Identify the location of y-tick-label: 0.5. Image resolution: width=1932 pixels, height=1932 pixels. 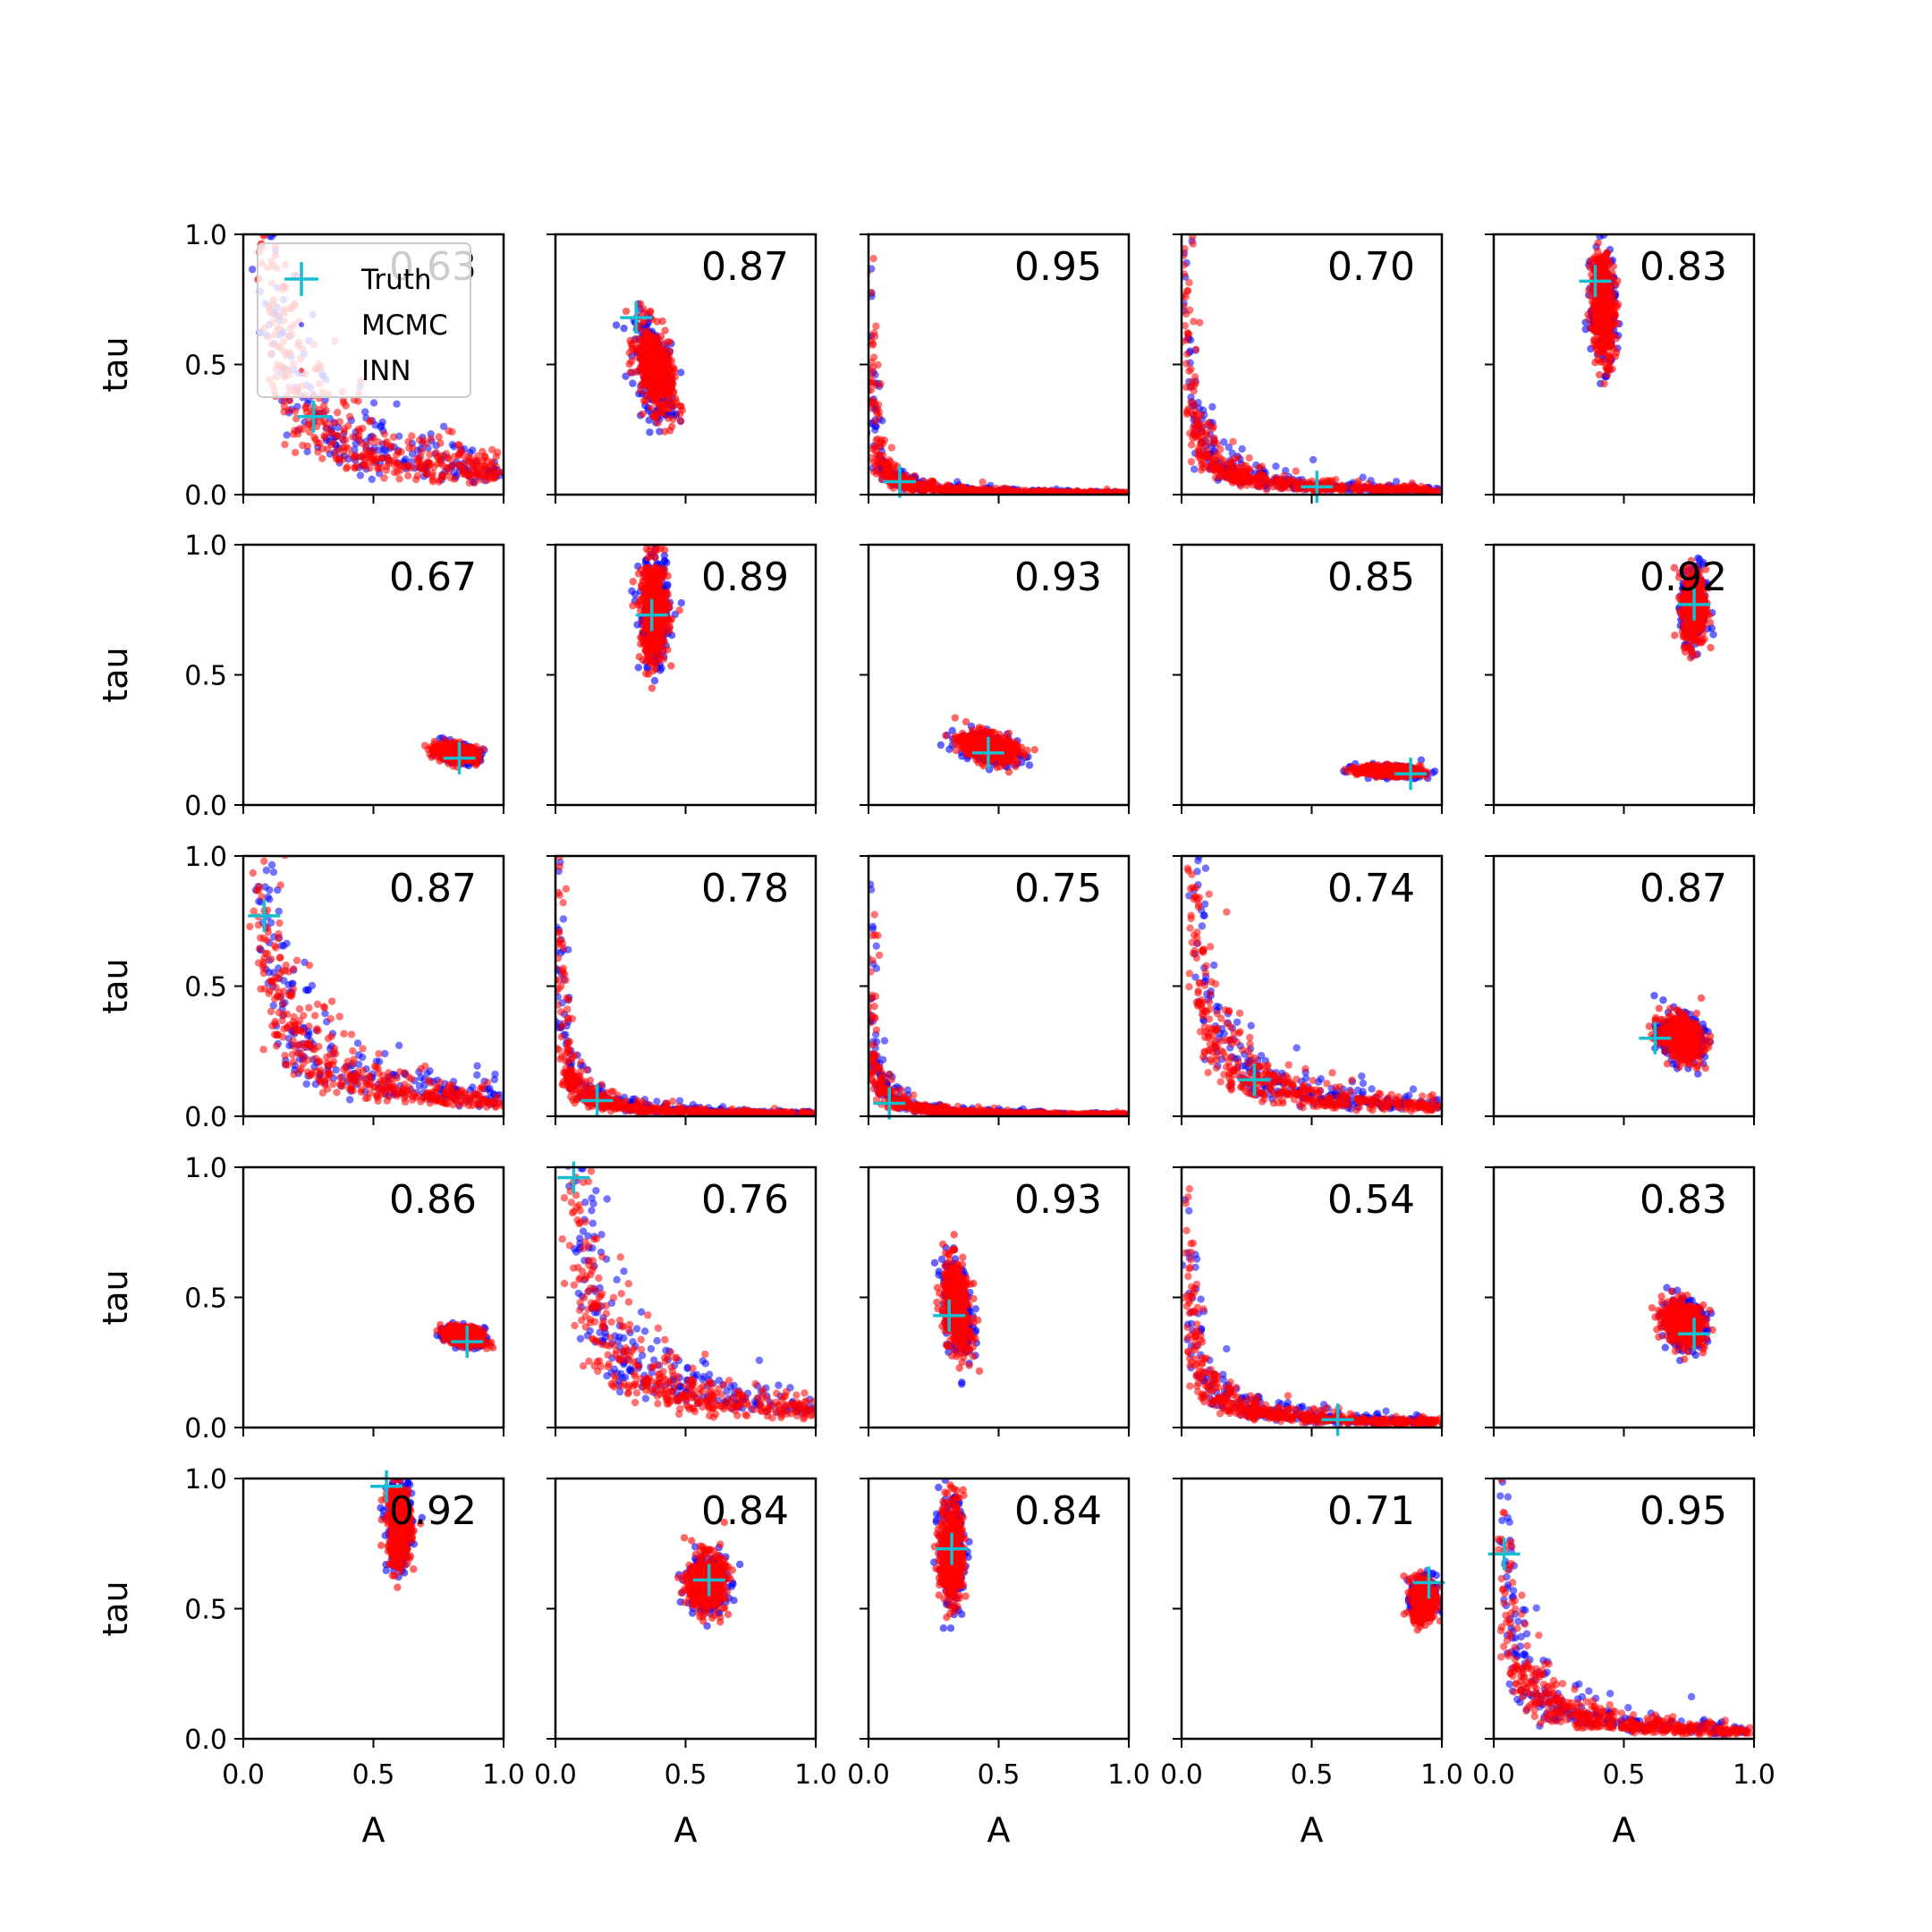
(205, 366).